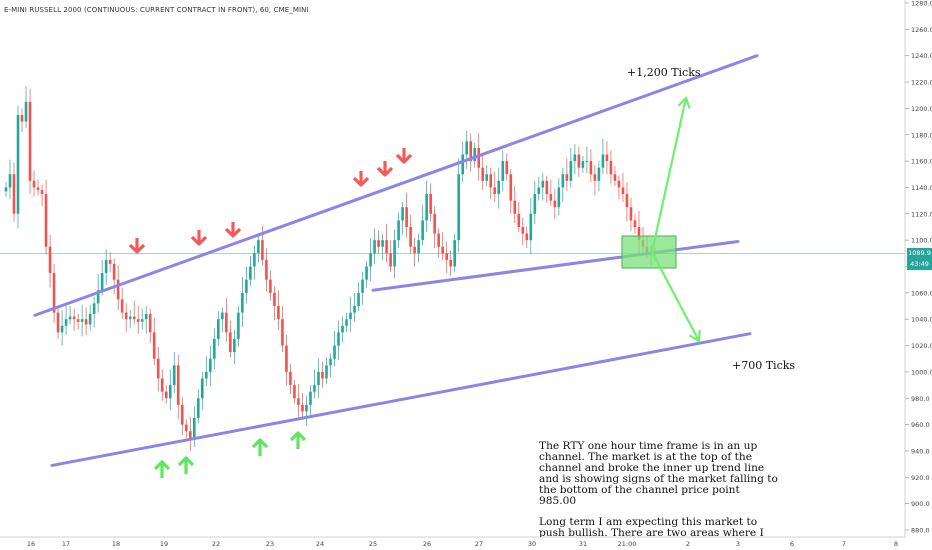  I want to click on price-axis-label: 880.0, so click(920, 531).